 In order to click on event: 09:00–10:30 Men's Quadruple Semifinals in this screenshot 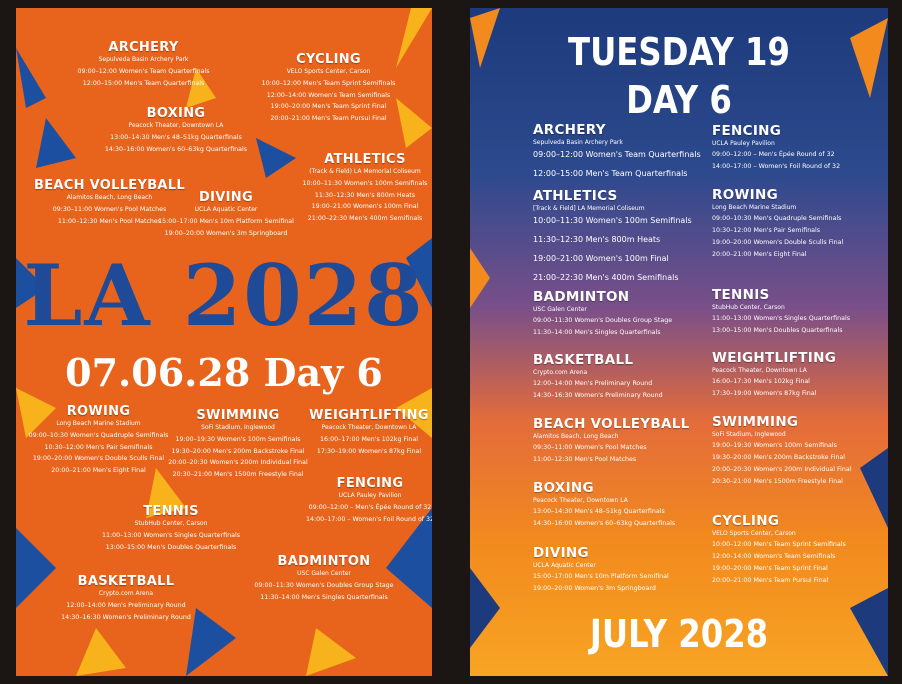, I will do `click(777, 219)`.